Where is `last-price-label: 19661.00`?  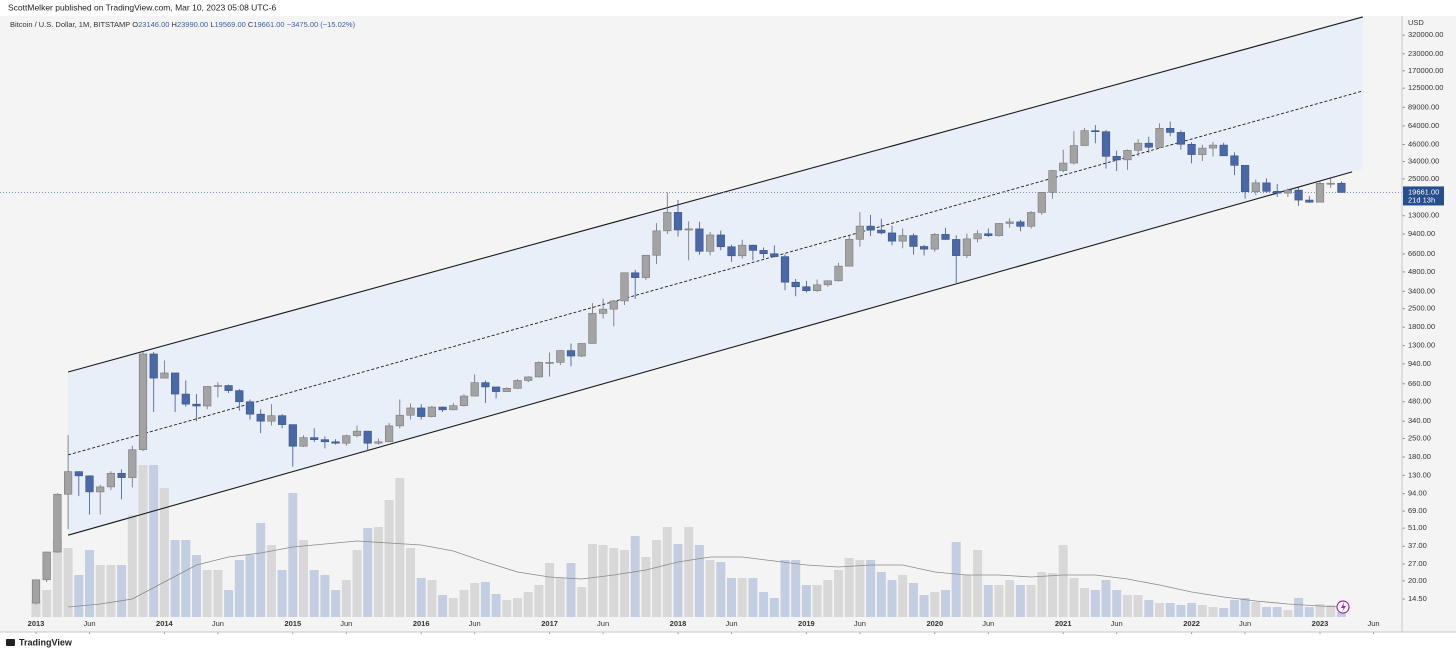
last-price-label: 19661.00 is located at coordinates (1423, 191).